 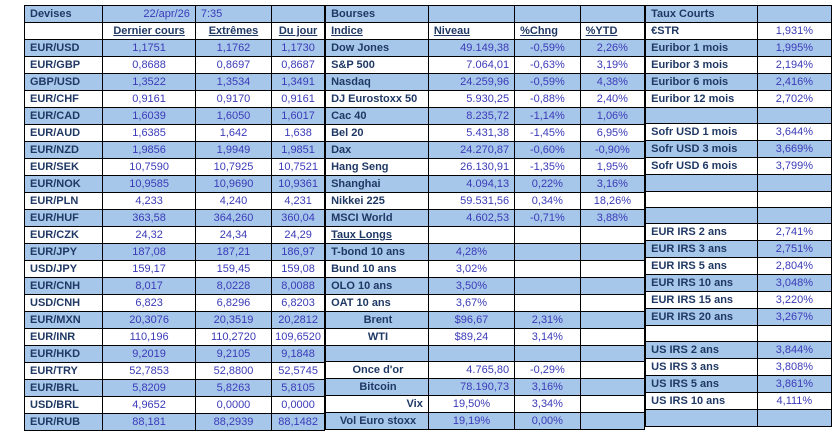 What do you see at coordinates (63, 167) in the screenshot?
I see `currency-pair: EUR/SEK` at bounding box center [63, 167].